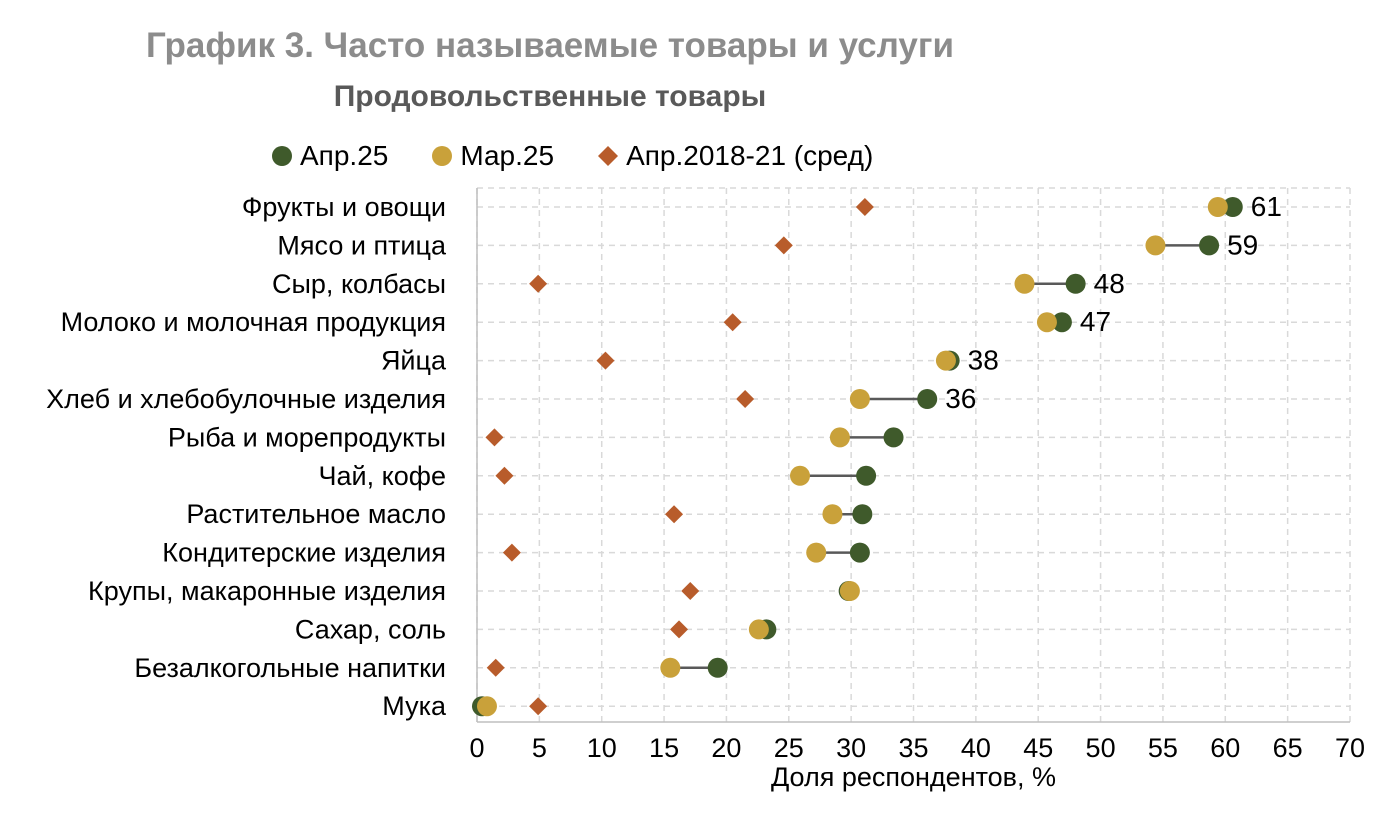 The height and width of the screenshot is (828, 1385). What do you see at coordinates (362, 245) in the screenshot?
I see `category-label: Мясо и птица` at bounding box center [362, 245].